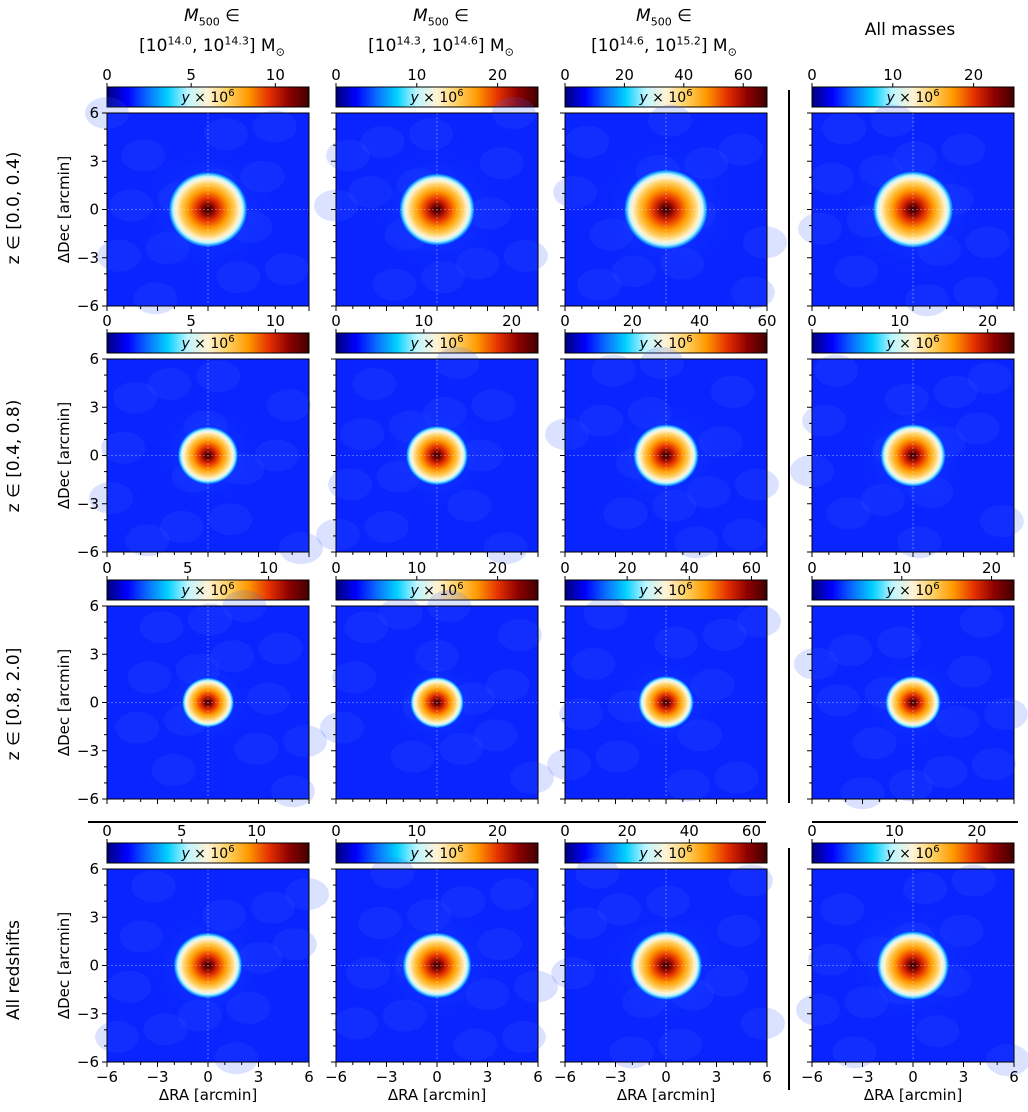 This screenshot has height=1112, width=1028. I want to click on panel-r2-c2: 0 20 40 60 y × 106, so click(664, 681).